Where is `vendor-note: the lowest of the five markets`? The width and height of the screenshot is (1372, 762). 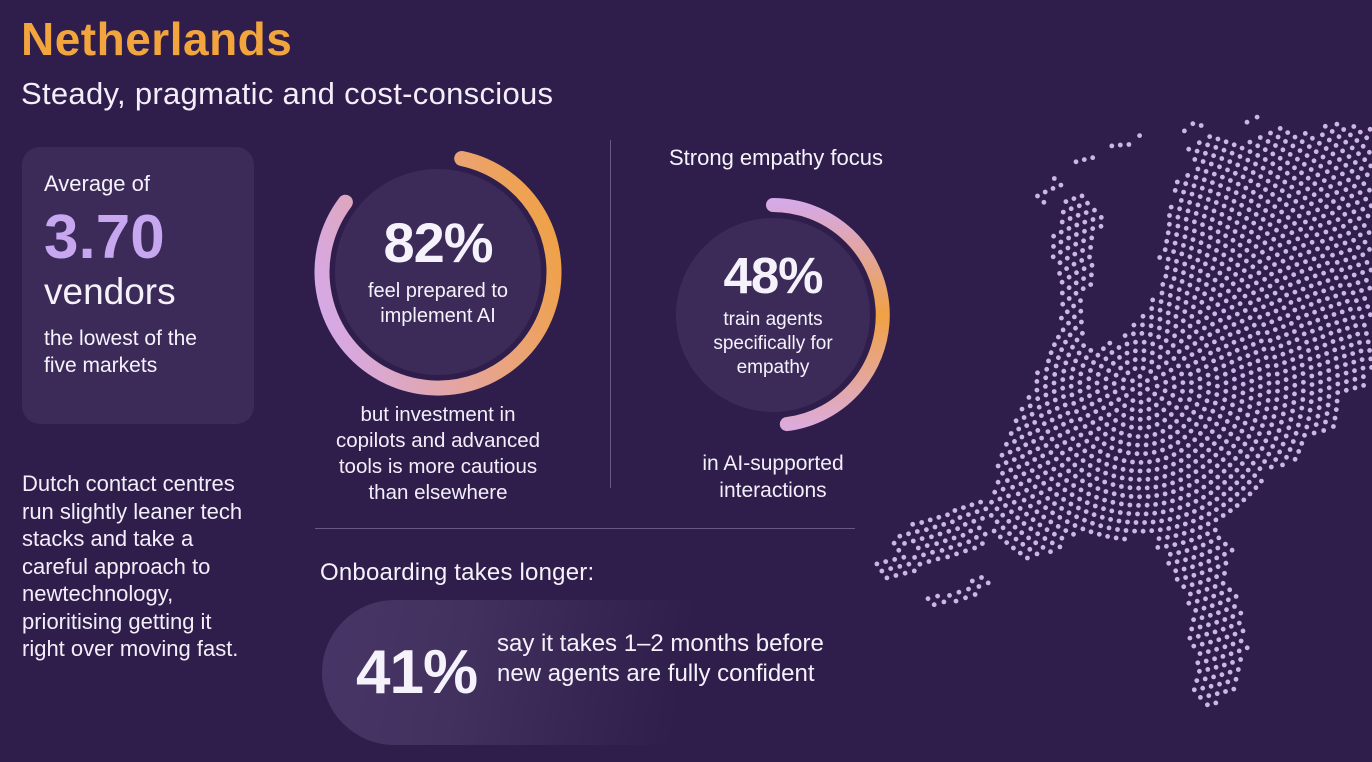 vendor-note: the lowest of the five markets is located at coordinates (120, 352).